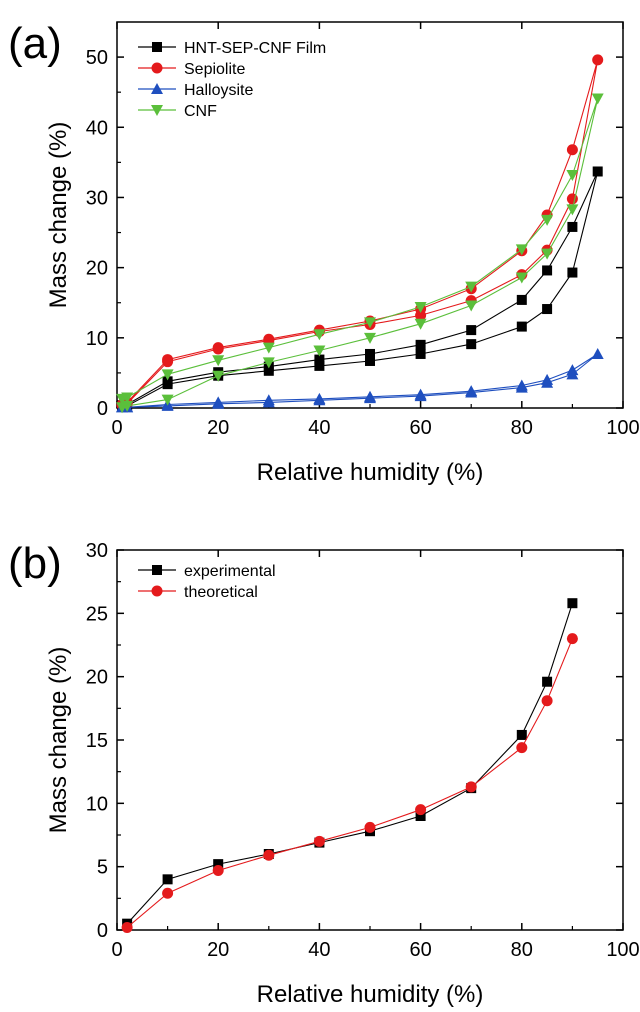 Image resolution: width=640 pixels, height=1012 pixels. I want to click on legend-label: theoretical, so click(221, 592).